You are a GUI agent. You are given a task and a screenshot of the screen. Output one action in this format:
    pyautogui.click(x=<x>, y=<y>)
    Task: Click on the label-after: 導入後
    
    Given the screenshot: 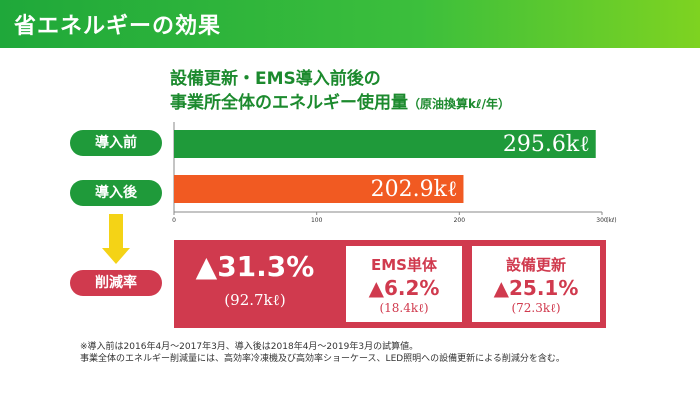 What is the action you would take?
    pyautogui.click(x=116, y=193)
    